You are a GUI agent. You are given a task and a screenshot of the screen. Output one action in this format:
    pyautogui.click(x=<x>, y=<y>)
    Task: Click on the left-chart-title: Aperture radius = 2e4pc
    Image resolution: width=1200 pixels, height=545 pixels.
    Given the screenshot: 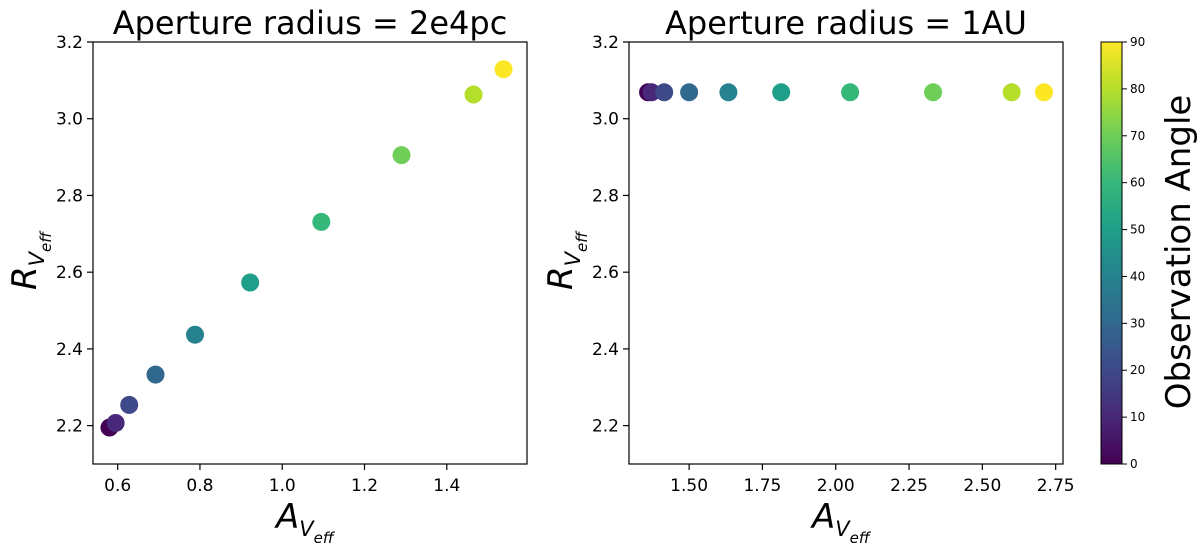 What is the action you would take?
    pyautogui.click(x=310, y=23)
    